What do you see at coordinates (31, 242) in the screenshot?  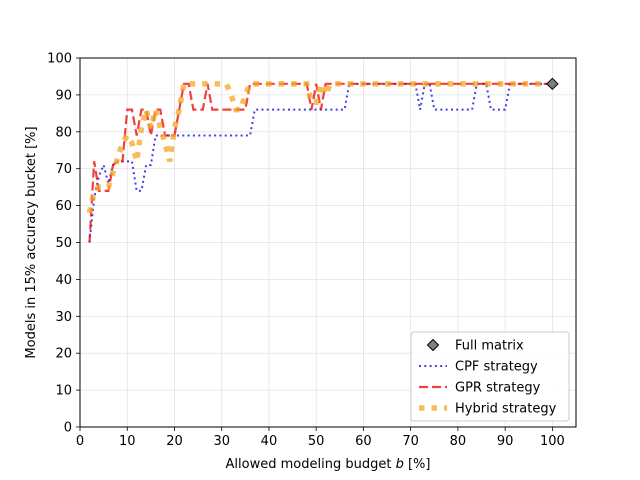 I see `y-axis-label: Models in 15% accuracy bucket [%]` at bounding box center [31, 242].